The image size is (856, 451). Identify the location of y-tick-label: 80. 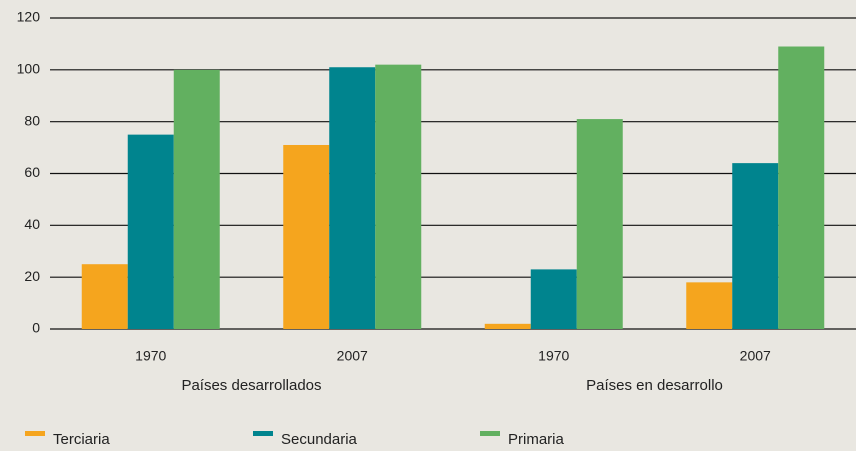
(32, 120).